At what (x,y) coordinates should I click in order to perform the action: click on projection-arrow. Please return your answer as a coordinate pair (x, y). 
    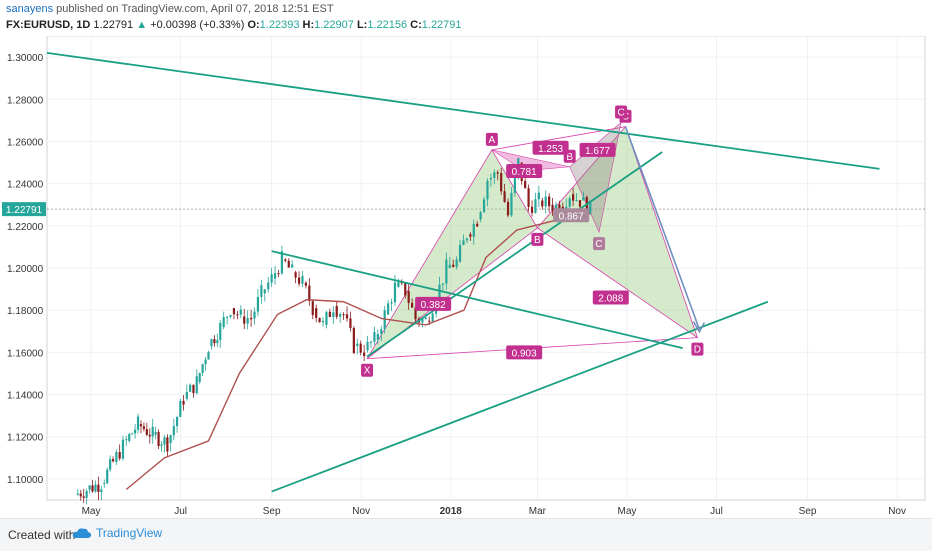
    Looking at the image, I should click on (662, 228).